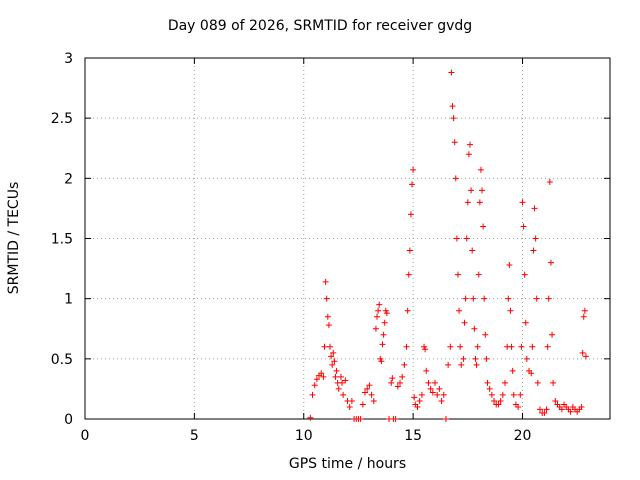 Image resolution: width=640 pixels, height=480 pixels. Describe the element at coordinates (62, 119) in the screenshot. I see `y-tick-label: 2.5` at that location.